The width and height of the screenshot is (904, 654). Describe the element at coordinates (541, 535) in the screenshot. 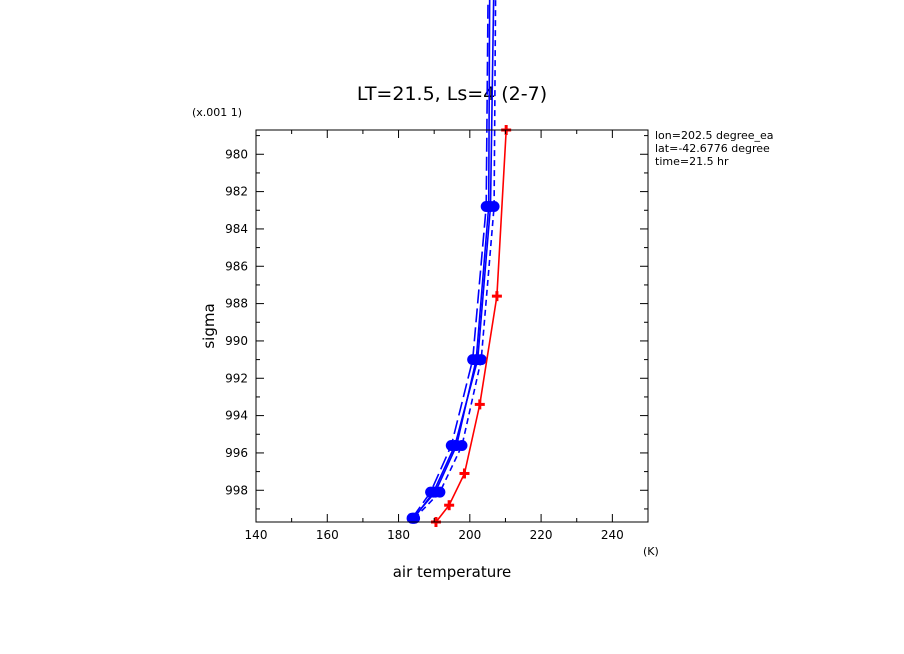

I see `x-tick-label: 220` at that location.